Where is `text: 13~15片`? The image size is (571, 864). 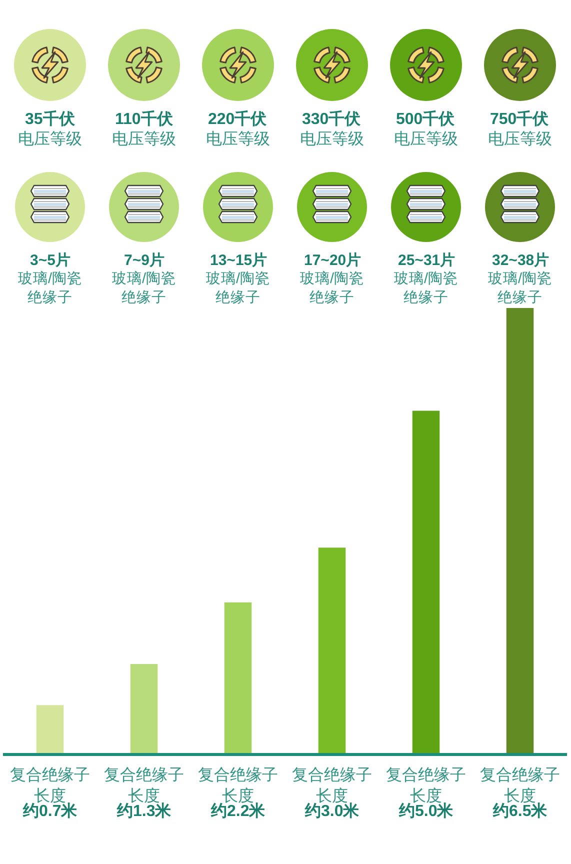
text: 13~15片 is located at coordinates (239, 260).